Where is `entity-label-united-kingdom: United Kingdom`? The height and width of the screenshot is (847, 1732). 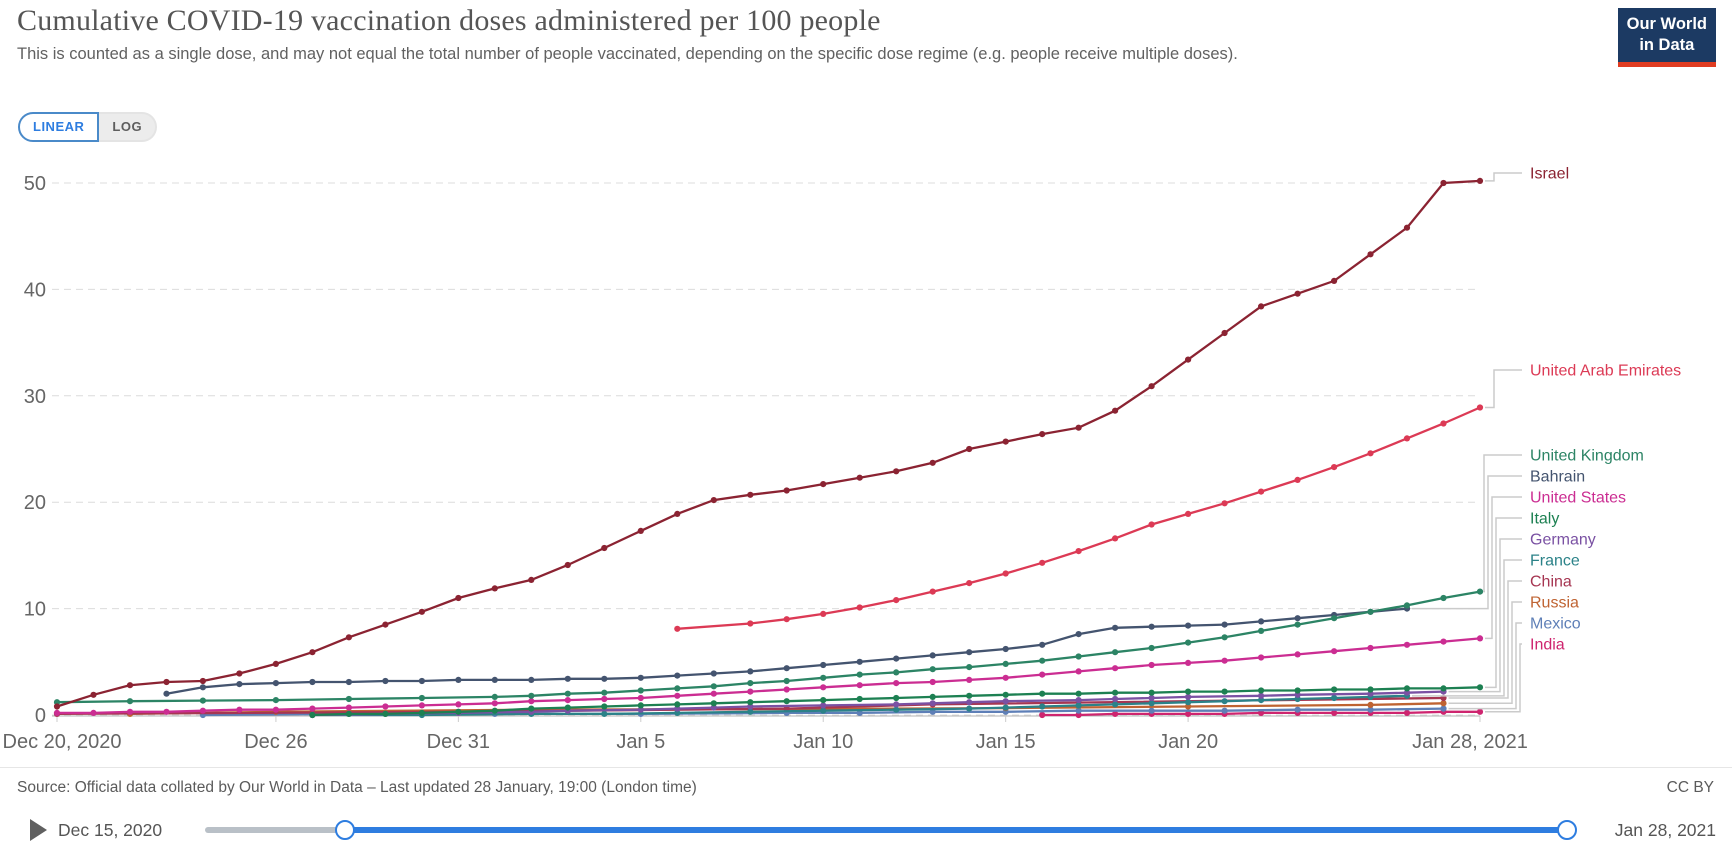 entity-label-united-kingdom: United Kingdom is located at coordinates (1587, 456).